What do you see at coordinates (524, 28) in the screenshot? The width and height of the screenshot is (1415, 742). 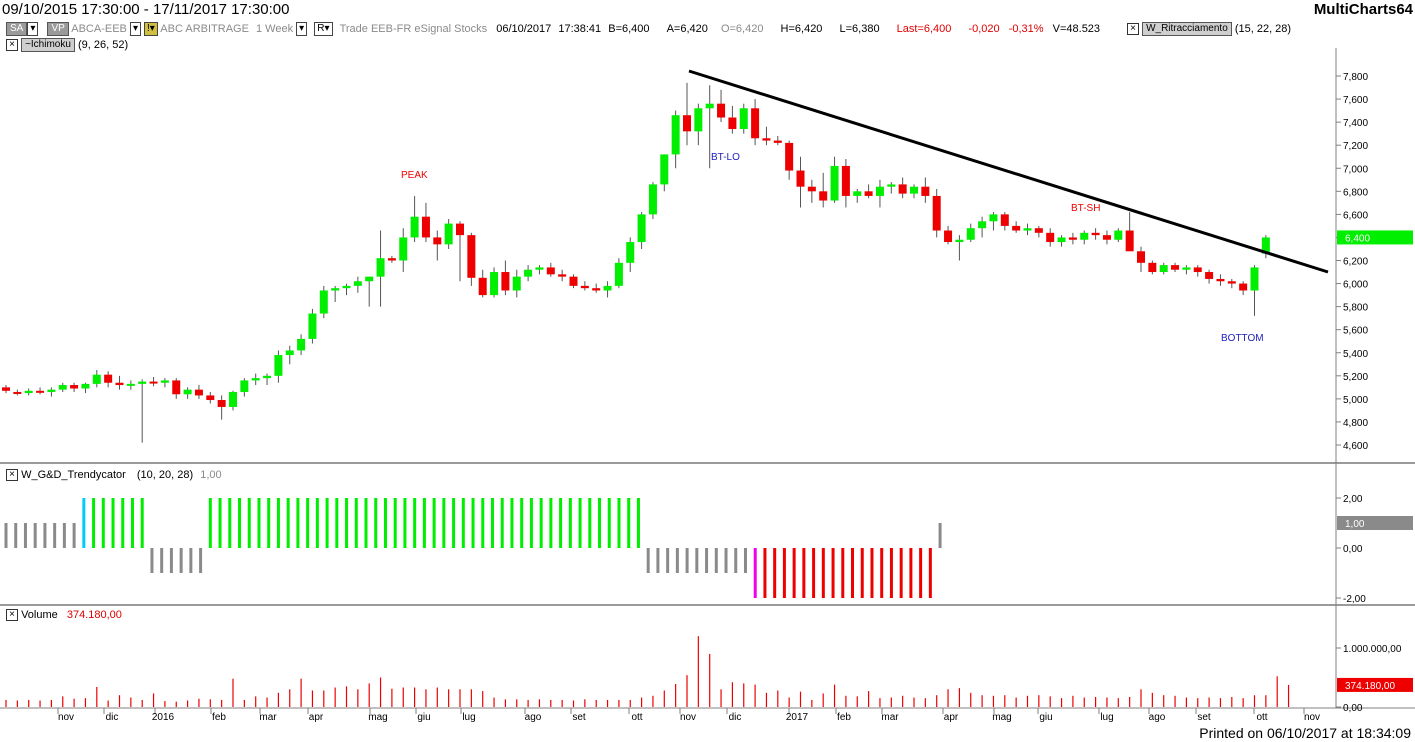 I see `quote-date: 06/10/2017` at bounding box center [524, 28].